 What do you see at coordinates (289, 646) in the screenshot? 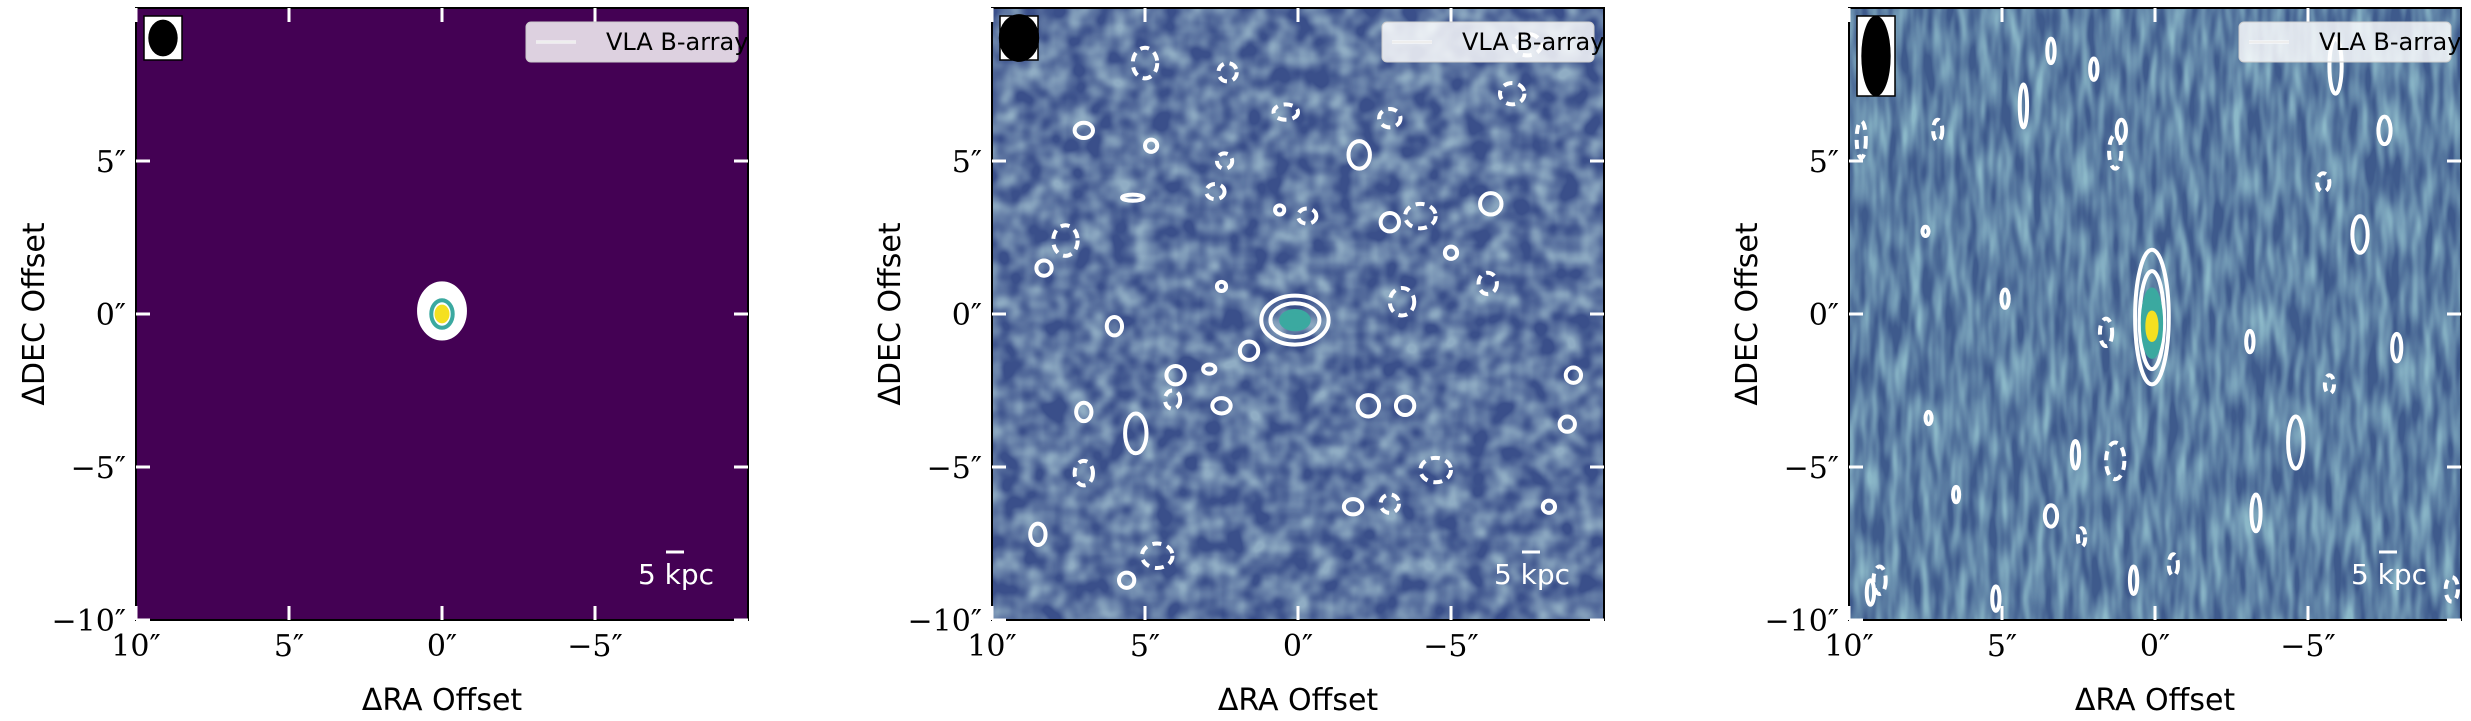
I see `x-tick-label: 5″` at bounding box center [289, 646].